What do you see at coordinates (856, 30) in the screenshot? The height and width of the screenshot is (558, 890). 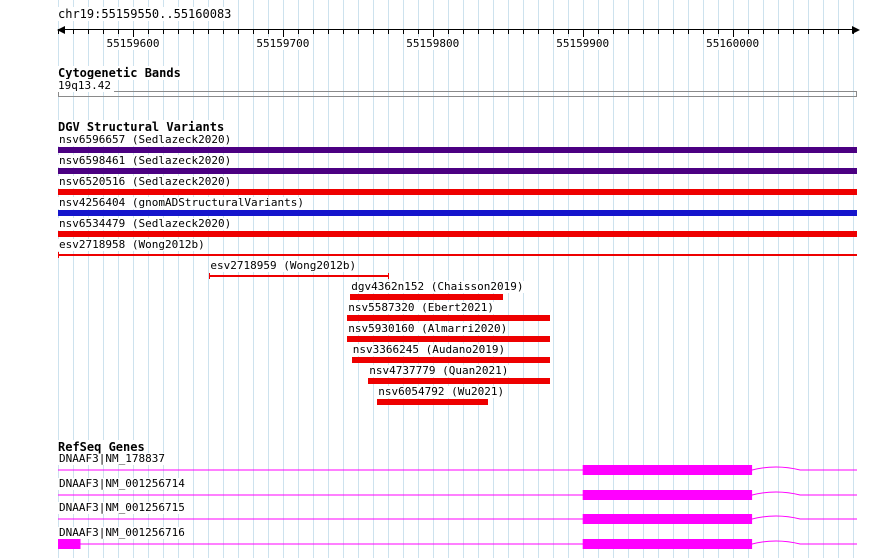 I see `ruler-right-arrow-icon` at bounding box center [856, 30].